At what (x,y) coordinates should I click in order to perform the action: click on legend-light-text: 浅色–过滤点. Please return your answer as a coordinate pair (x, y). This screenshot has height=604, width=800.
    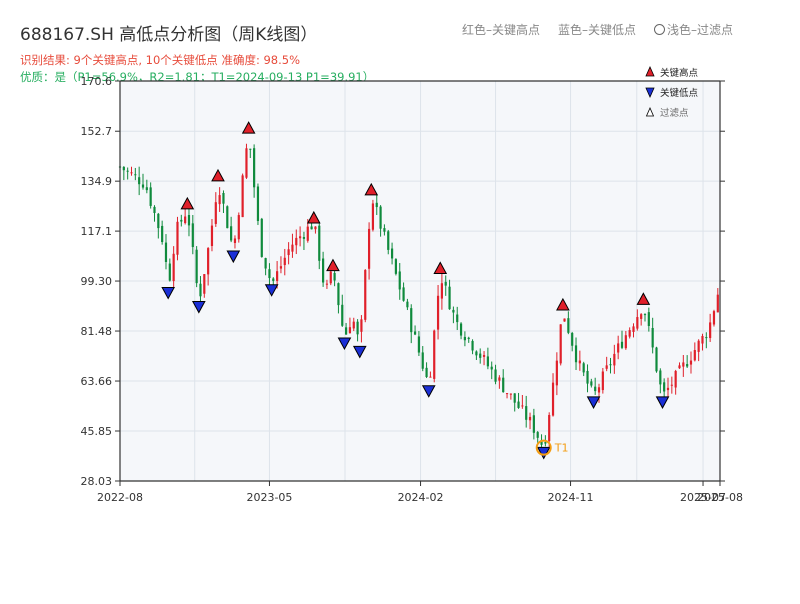
    Looking at the image, I should click on (700, 30).